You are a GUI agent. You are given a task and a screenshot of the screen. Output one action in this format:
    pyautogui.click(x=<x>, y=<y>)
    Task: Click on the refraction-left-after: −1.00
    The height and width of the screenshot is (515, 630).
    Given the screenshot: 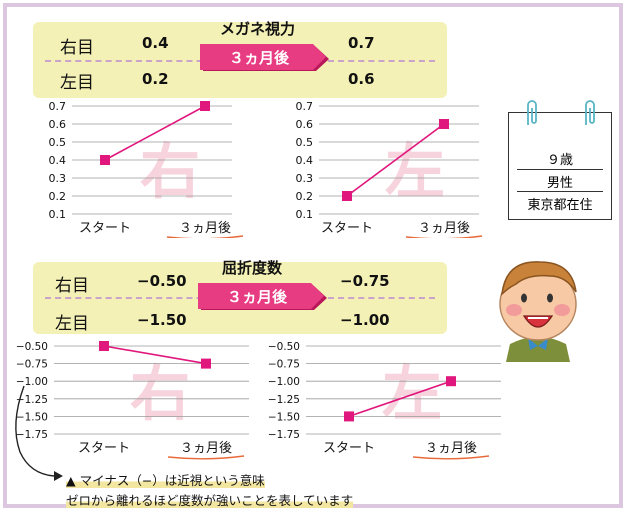 What is the action you would take?
    pyautogui.click(x=365, y=320)
    